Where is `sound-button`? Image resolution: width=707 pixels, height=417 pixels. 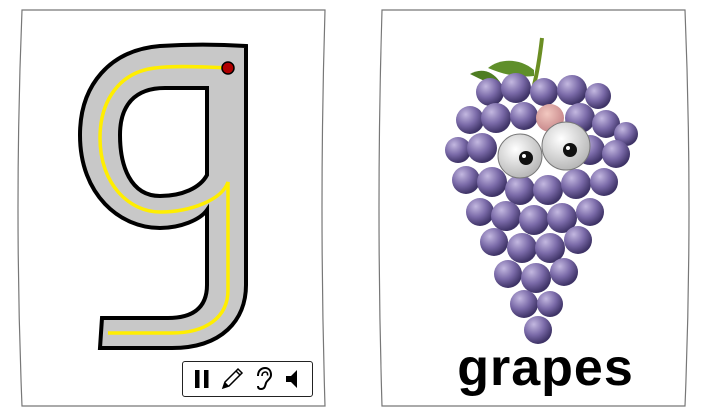 sound-button is located at coordinates (293, 379).